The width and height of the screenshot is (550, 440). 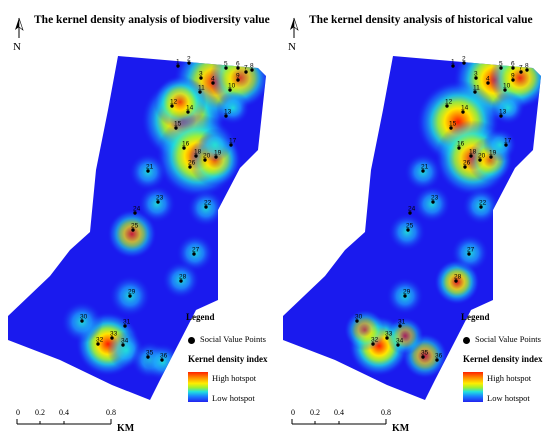 What do you see at coordinates (458, 277) in the screenshot?
I see `point-label-28: 28` at bounding box center [458, 277].